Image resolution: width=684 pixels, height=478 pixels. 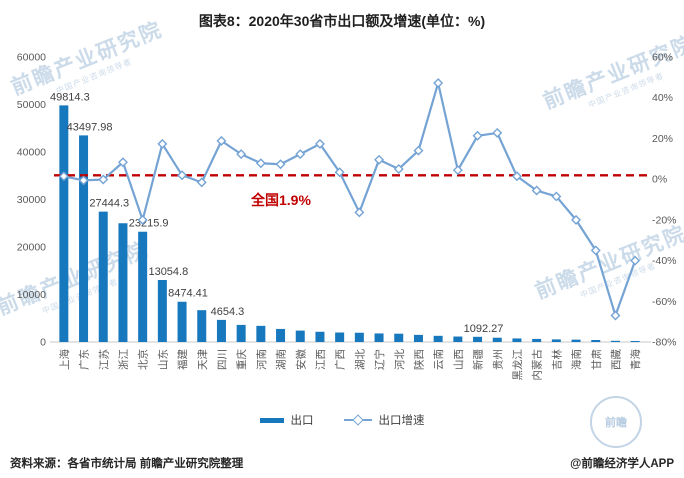 What do you see at coordinates (342, 21) in the screenshot?
I see `chart-title: 图表8：2020年30省市出口额及增速(单位：%)` at bounding box center [342, 21].